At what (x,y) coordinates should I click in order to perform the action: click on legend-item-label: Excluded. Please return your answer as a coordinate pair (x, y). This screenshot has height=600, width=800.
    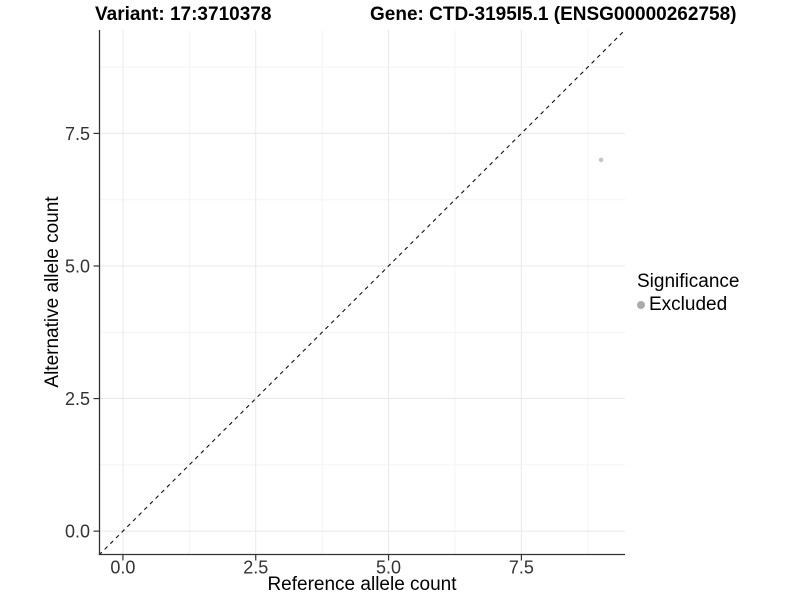
    Looking at the image, I should click on (688, 304).